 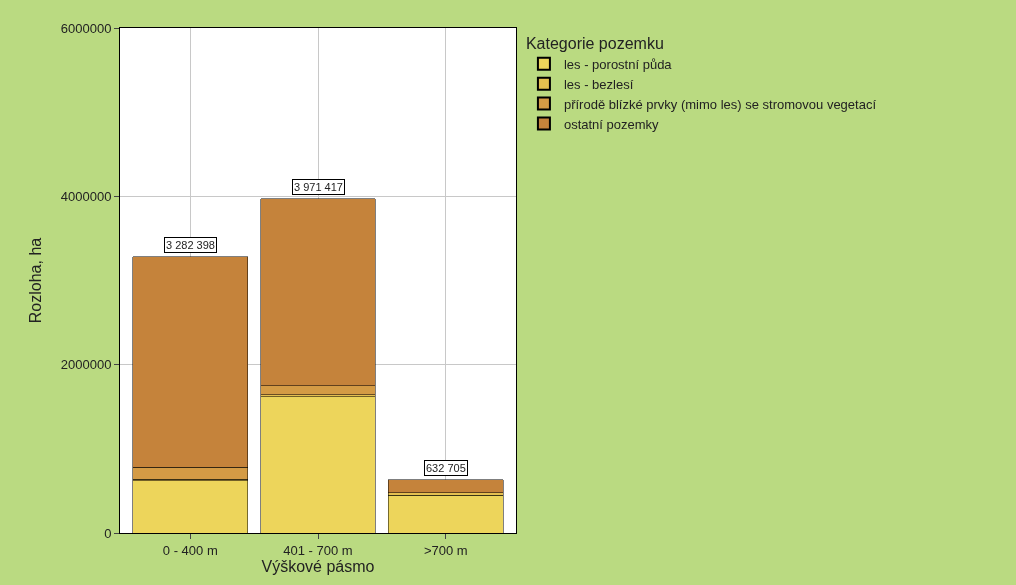 What do you see at coordinates (598, 84) in the screenshot?
I see `legend-label: les - bezlesí` at bounding box center [598, 84].